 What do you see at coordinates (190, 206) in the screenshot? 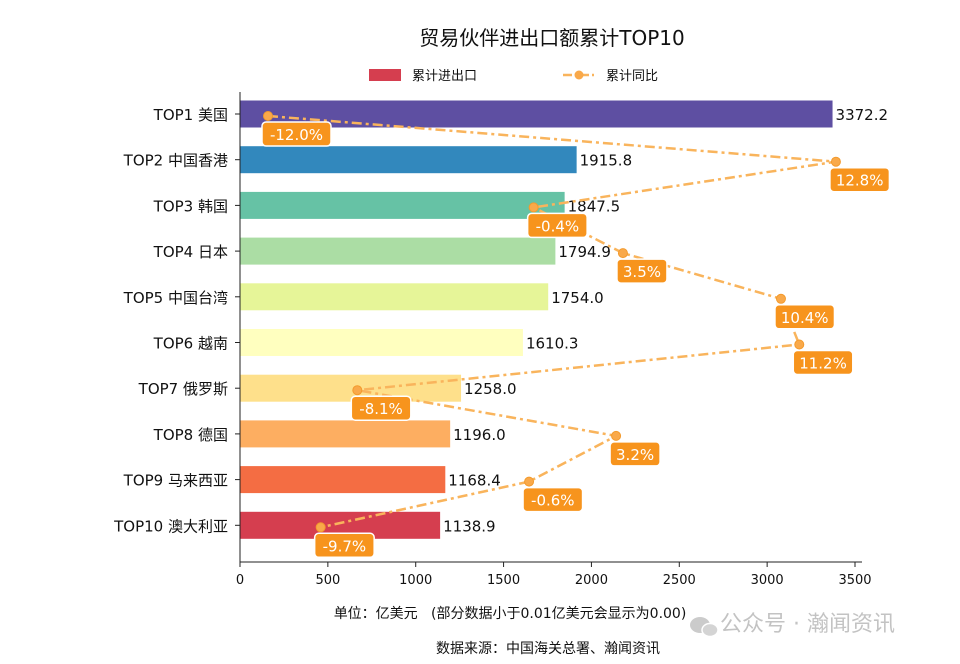
I see `y-tick-label: TOP3 韩国` at bounding box center [190, 206].